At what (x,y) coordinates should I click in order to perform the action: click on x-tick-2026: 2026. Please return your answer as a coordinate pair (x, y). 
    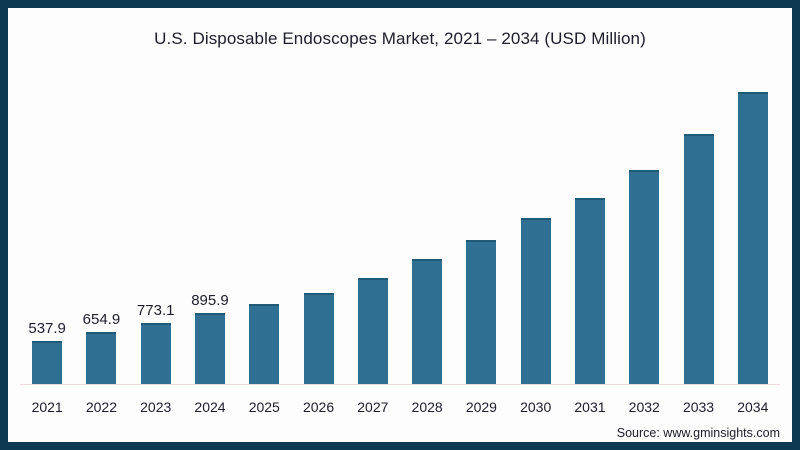
    Looking at the image, I should click on (318, 407).